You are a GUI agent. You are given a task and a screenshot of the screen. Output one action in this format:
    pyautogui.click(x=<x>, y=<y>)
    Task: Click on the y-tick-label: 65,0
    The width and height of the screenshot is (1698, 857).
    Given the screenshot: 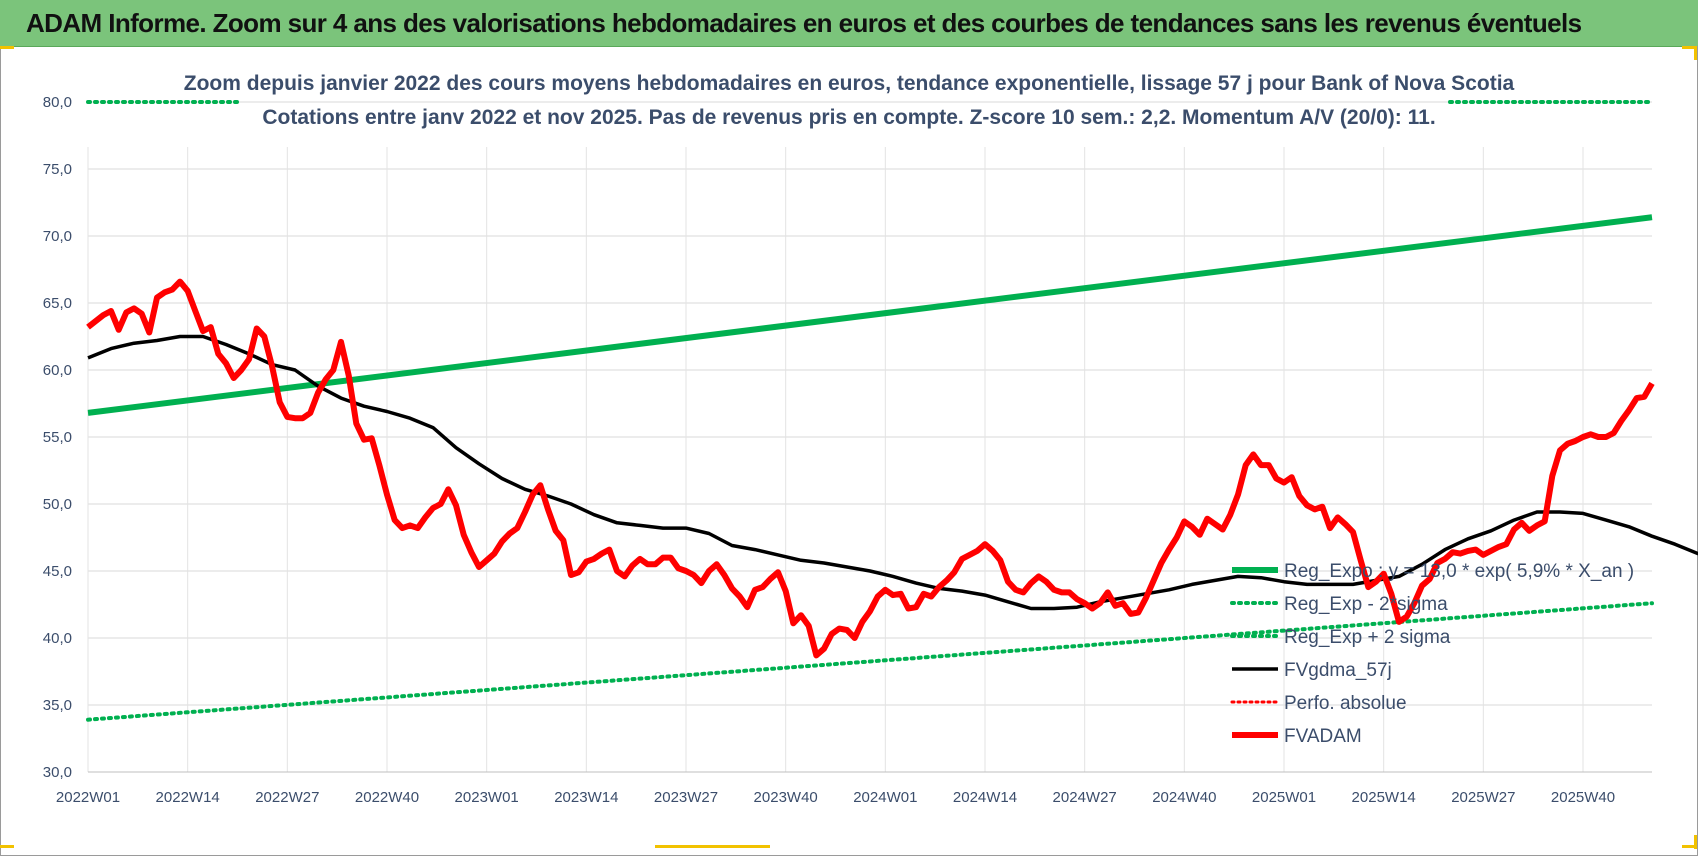 What is the action you would take?
    pyautogui.click(x=57, y=303)
    